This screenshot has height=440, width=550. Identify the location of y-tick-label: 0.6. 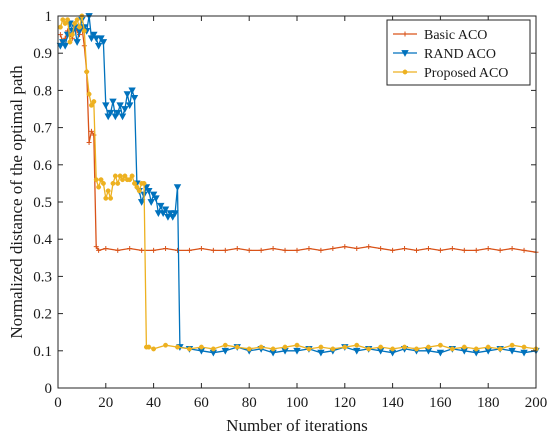
(42, 166).